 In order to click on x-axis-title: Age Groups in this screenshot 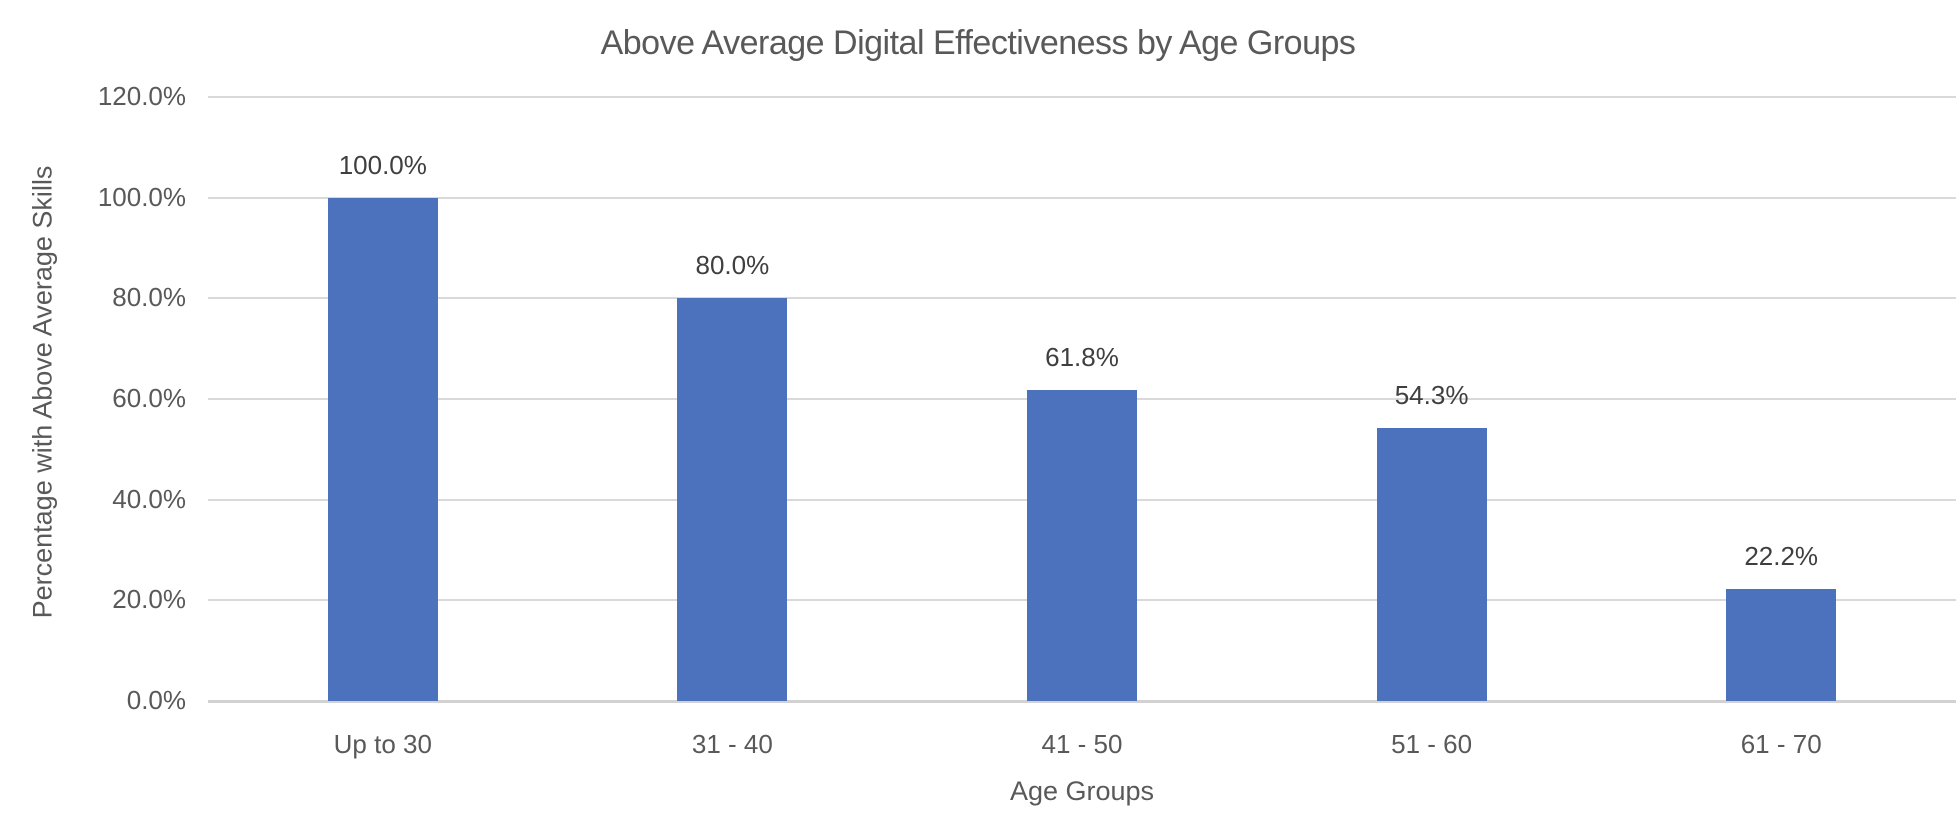, I will do `click(1082, 791)`.